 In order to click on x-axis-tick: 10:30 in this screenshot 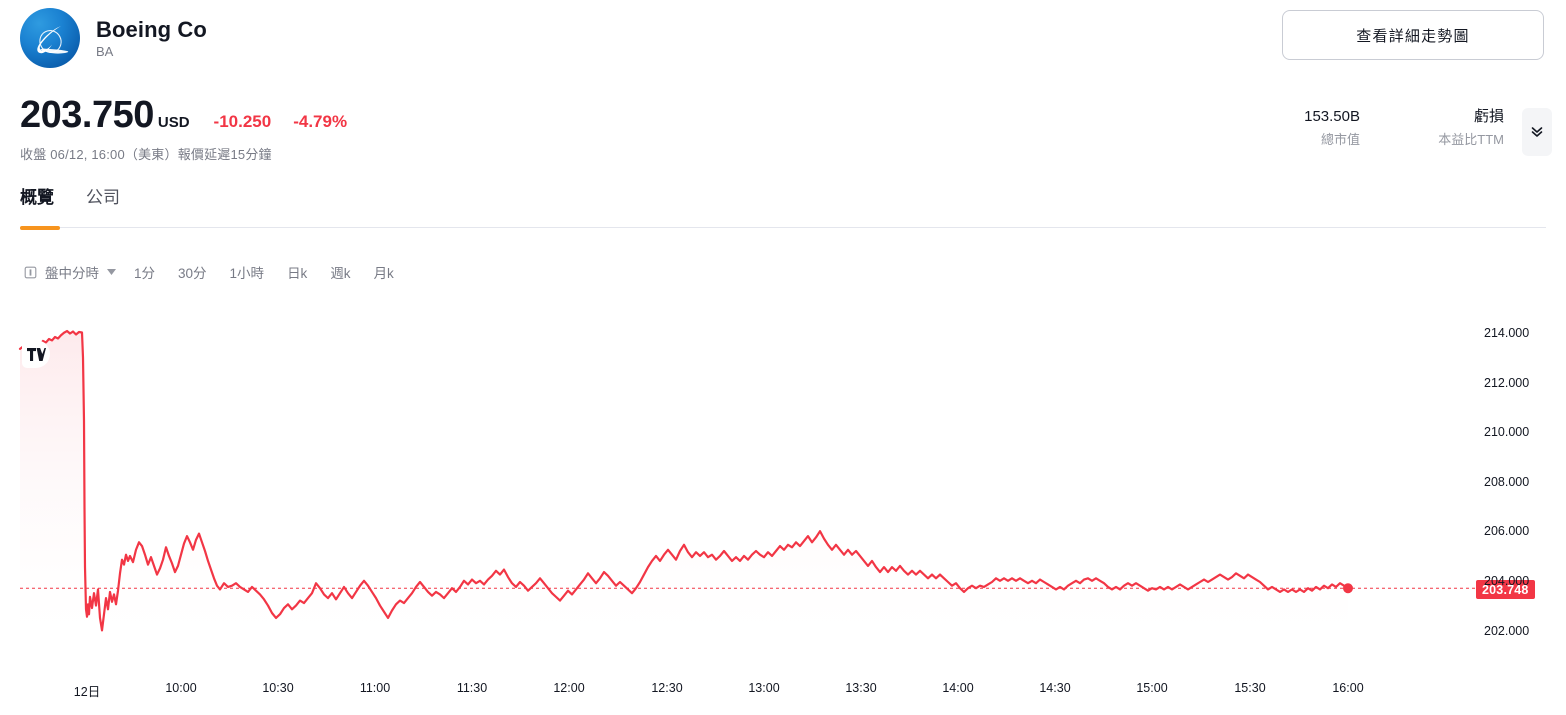, I will do `click(278, 688)`.